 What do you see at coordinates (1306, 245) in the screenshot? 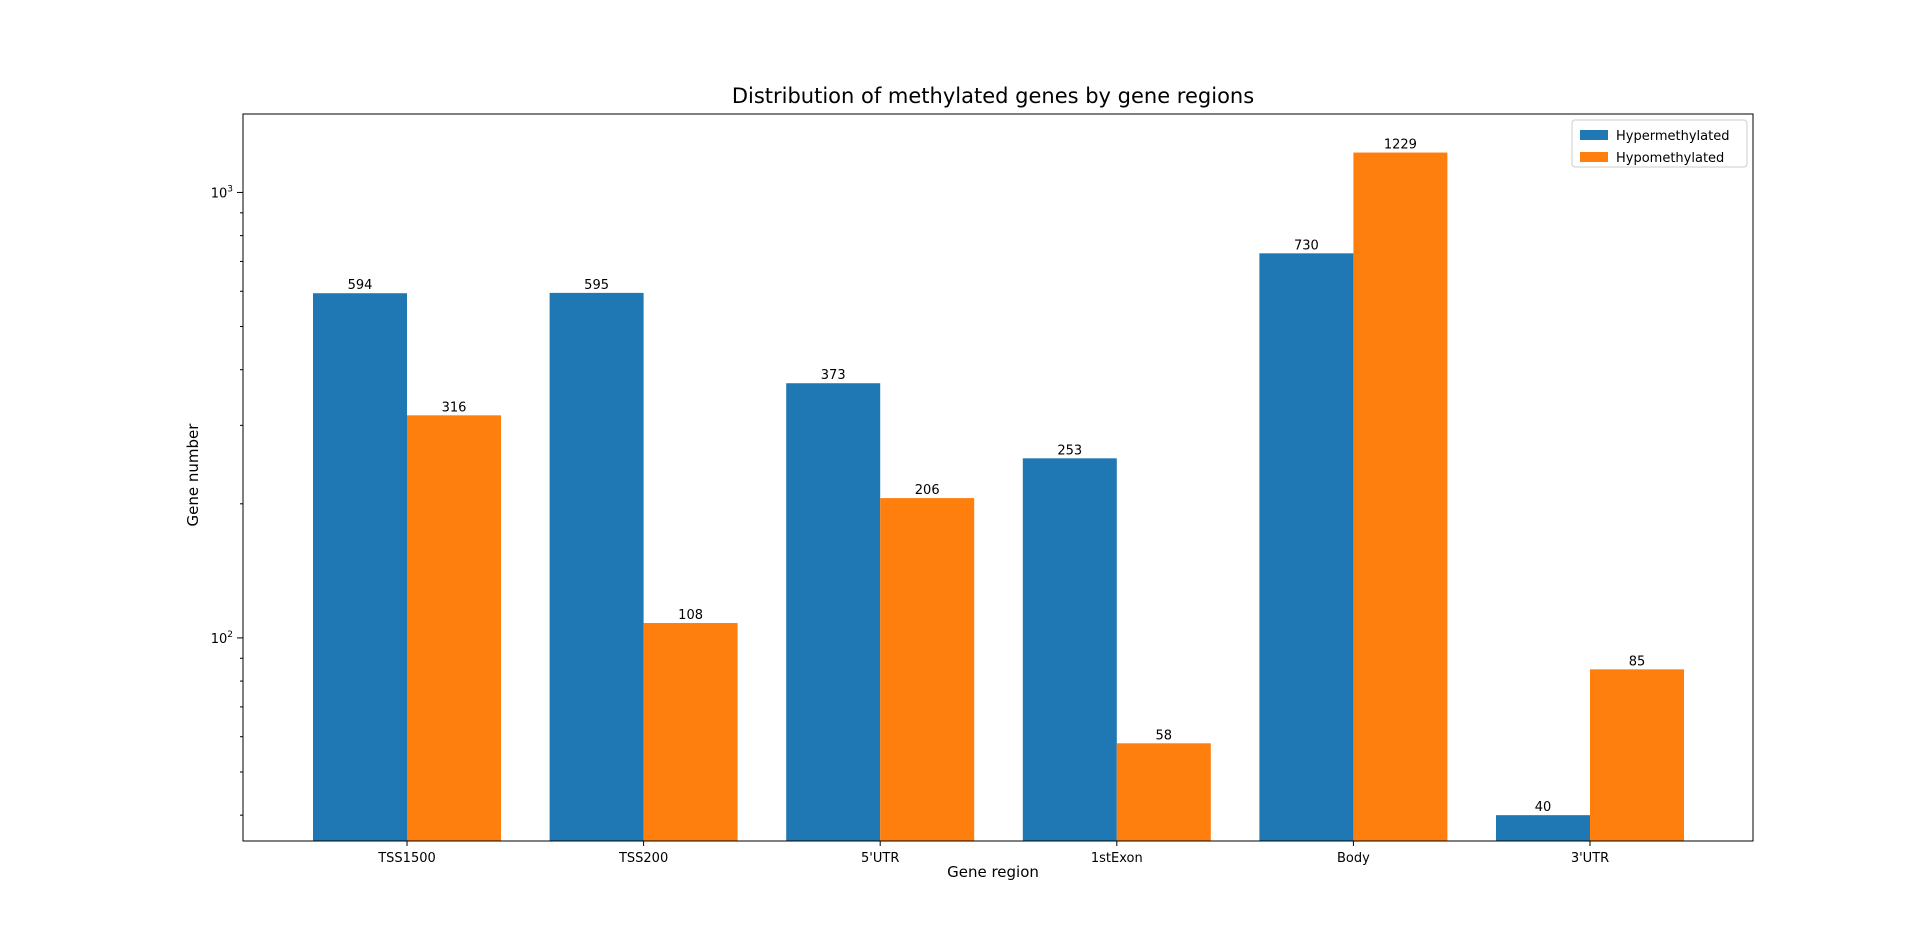
I see `data-label-hyper-4: 730` at bounding box center [1306, 245].